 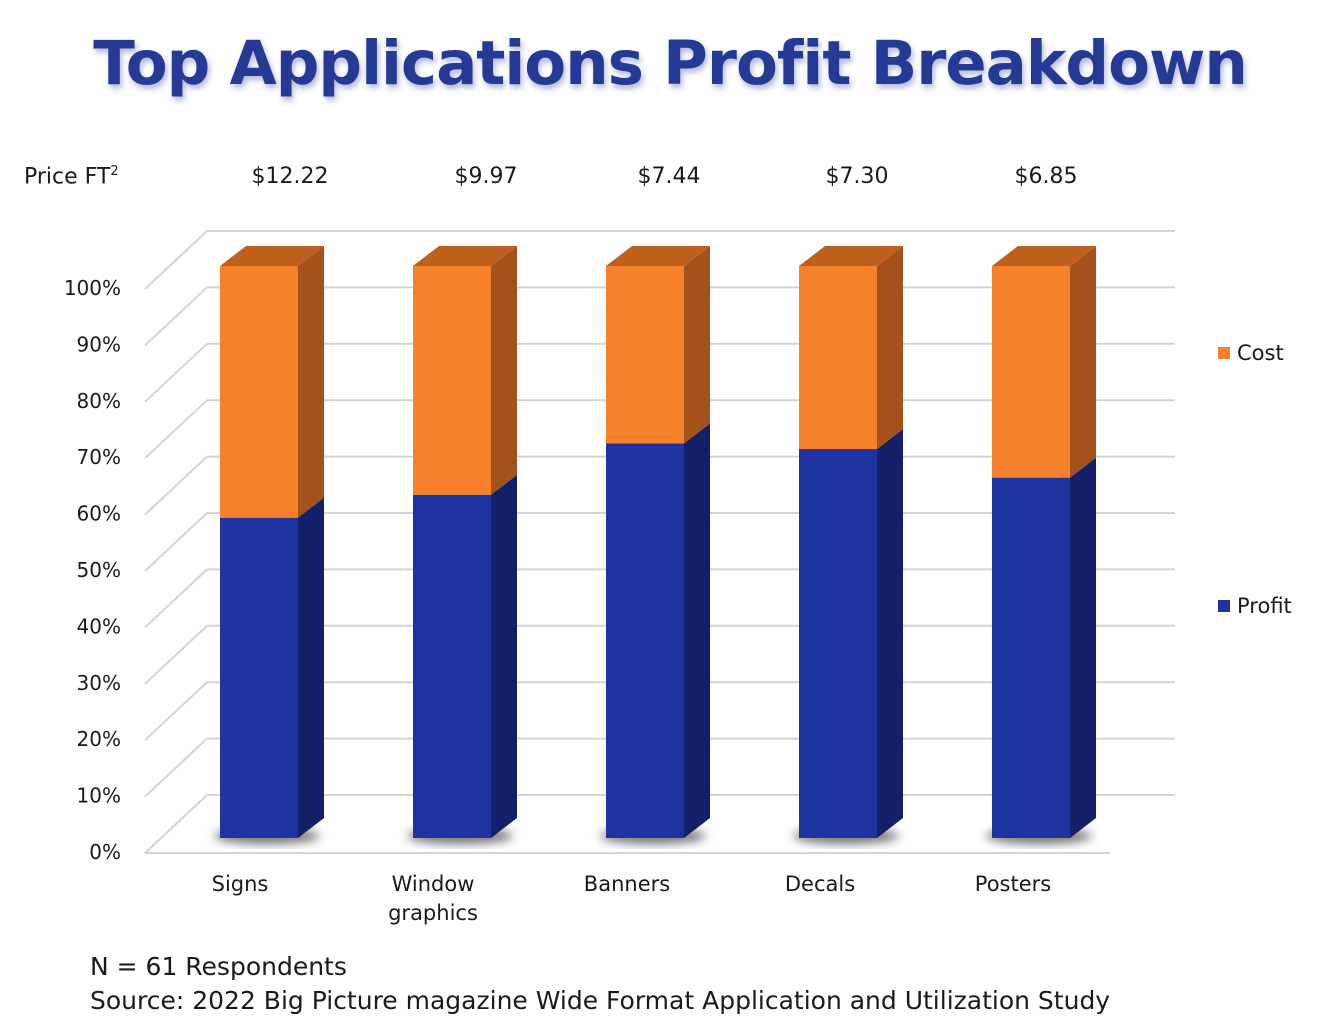 I want to click on y-tick-label: 30%, so click(x=99, y=683).